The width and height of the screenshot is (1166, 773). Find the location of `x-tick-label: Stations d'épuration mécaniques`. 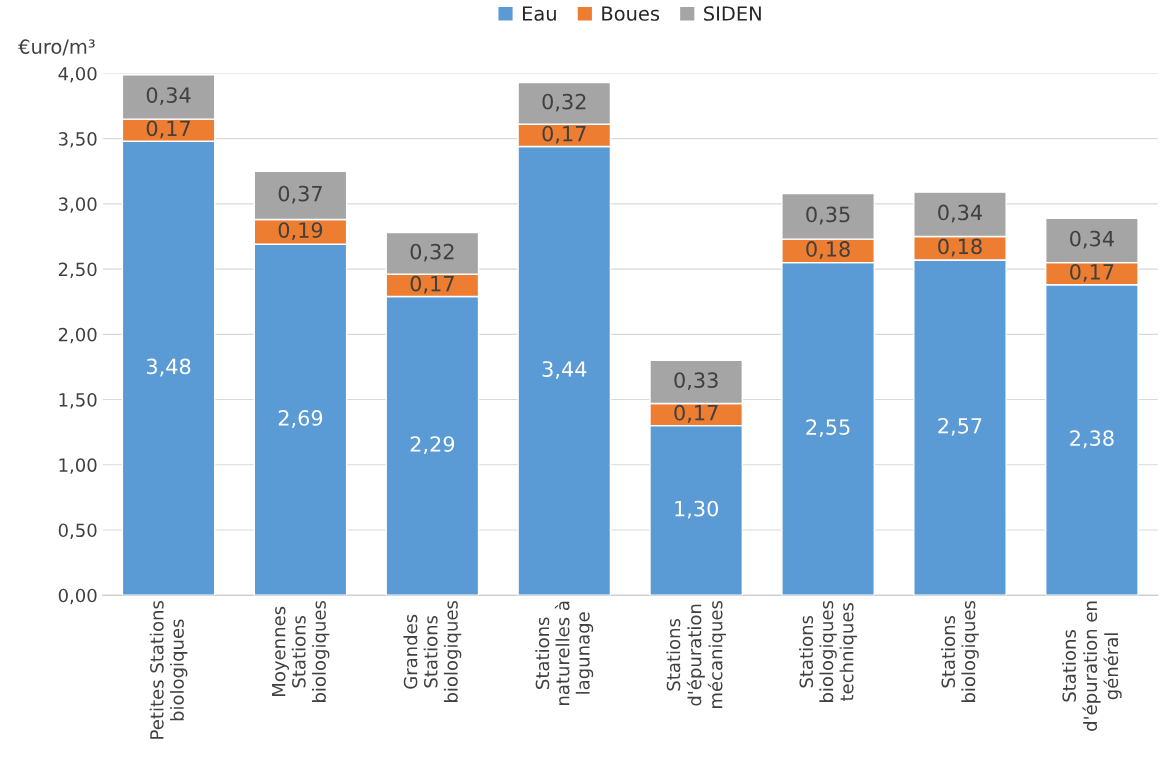

x-tick-label: Stations d'épuration mécaniques is located at coordinates (696, 654).